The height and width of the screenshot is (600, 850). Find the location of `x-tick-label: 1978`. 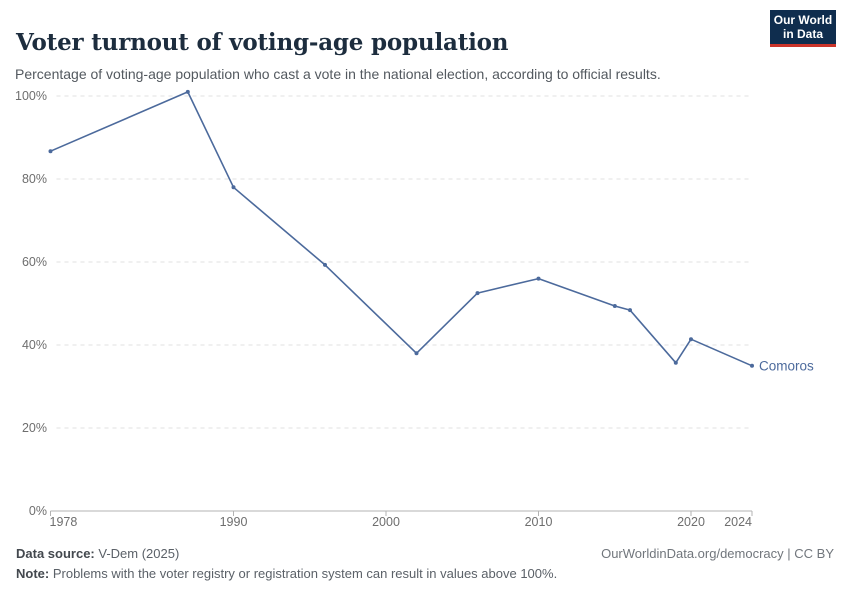

x-tick-label: 1978 is located at coordinates (64, 522).